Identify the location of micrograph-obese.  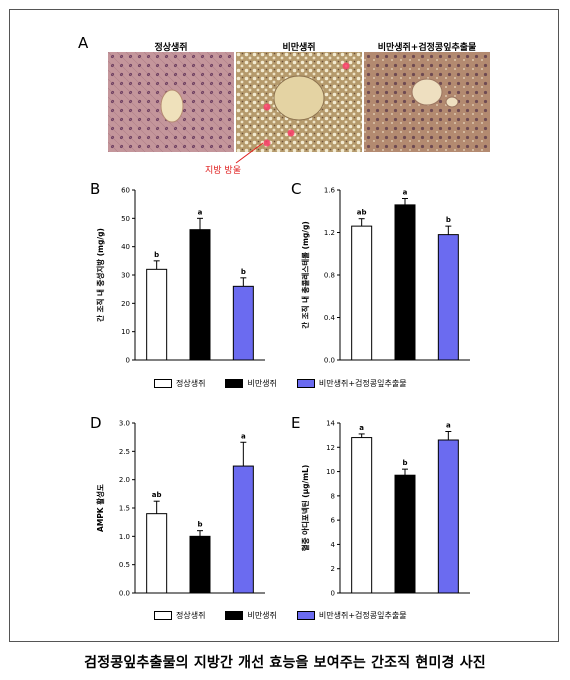
(299, 102).